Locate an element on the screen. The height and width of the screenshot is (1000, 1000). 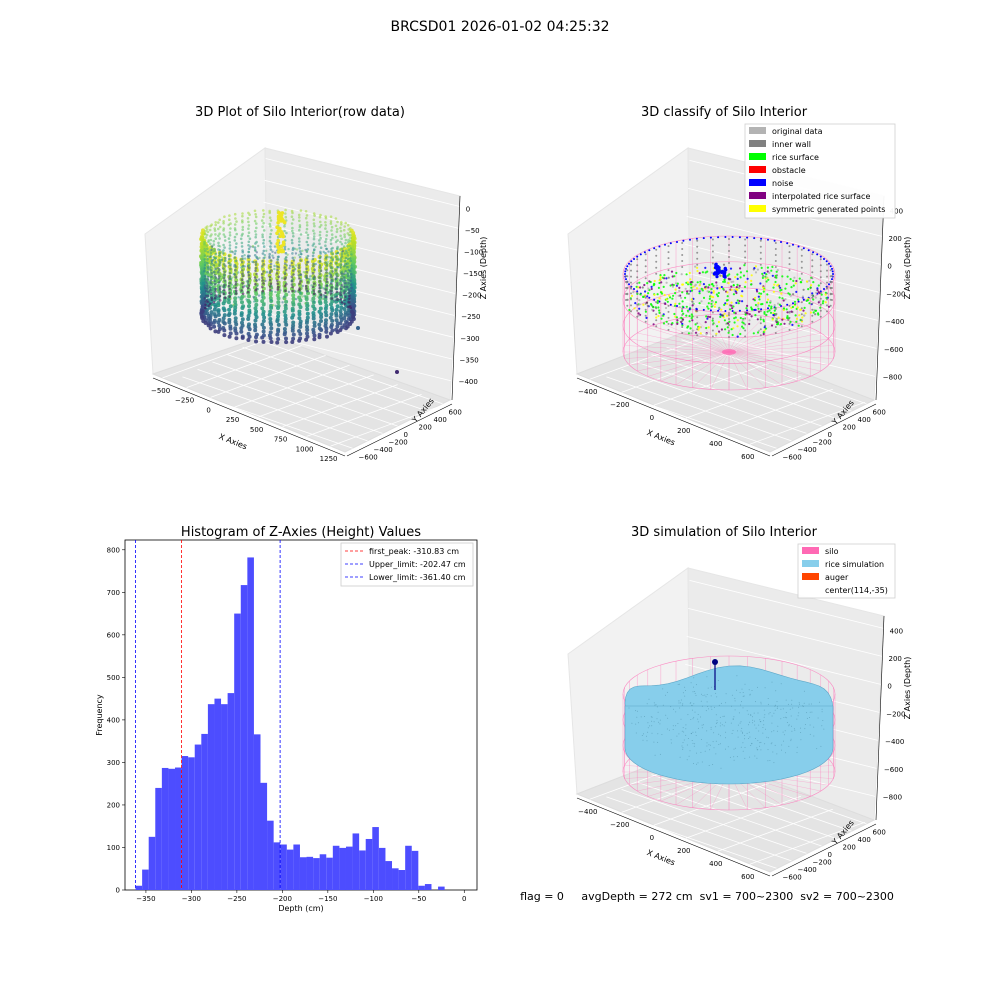
z-tick-label: −250 is located at coordinates (470, 317).